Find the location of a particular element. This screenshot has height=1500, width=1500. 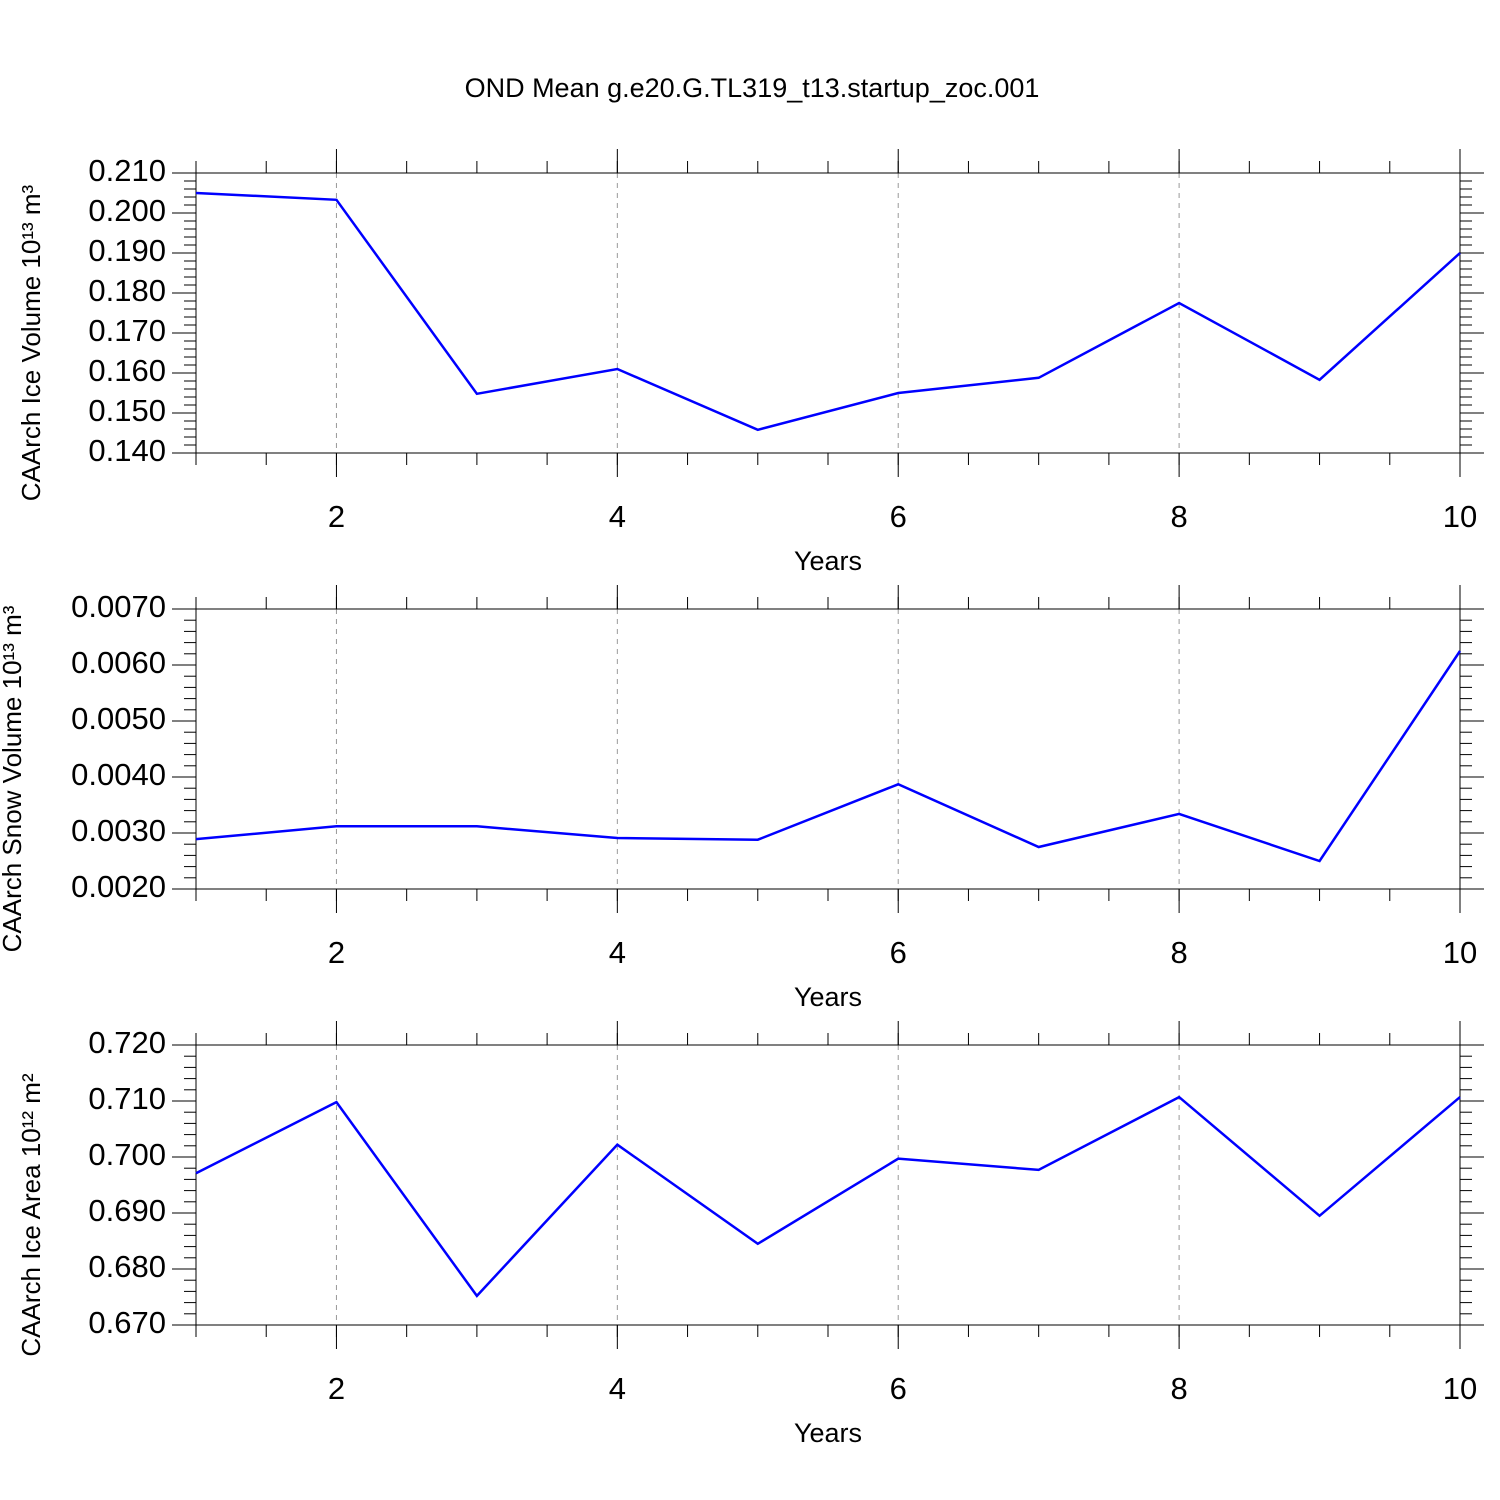

y-tick-label: 0.200 is located at coordinates (127, 210).